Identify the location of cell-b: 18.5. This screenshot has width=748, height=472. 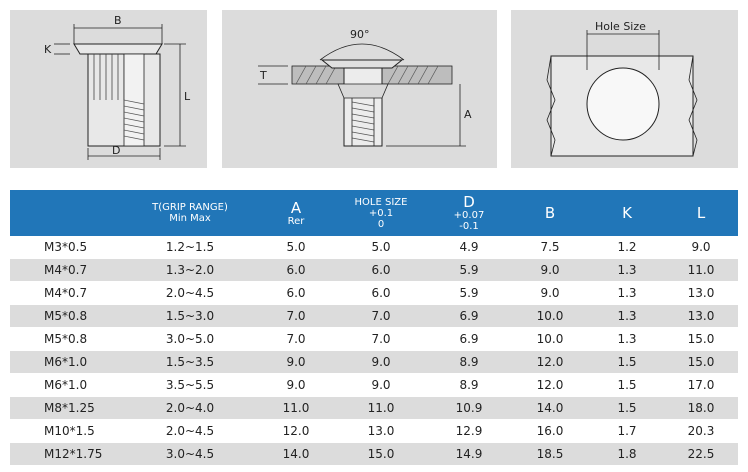
(550, 454).